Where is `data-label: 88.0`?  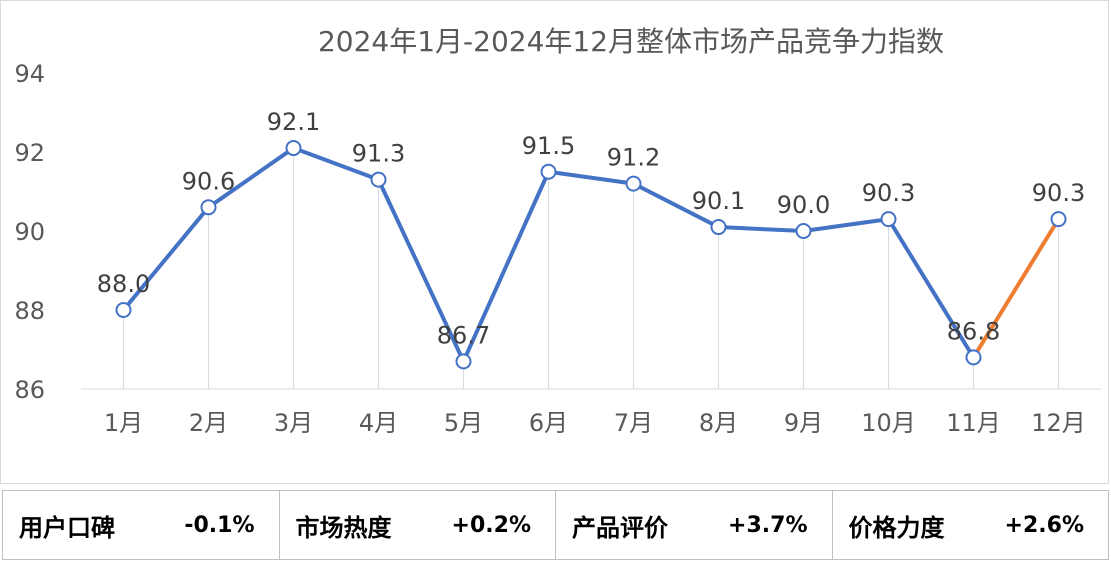
data-label: 88.0 is located at coordinates (123, 284).